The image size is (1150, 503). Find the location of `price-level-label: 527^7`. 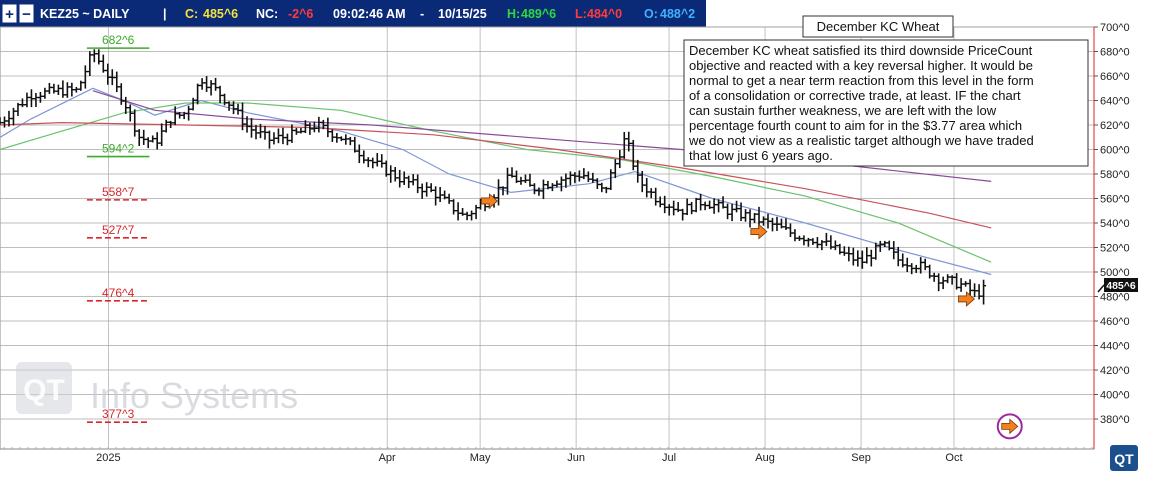

price-level-label: 527^7 is located at coordinates (118, 230).